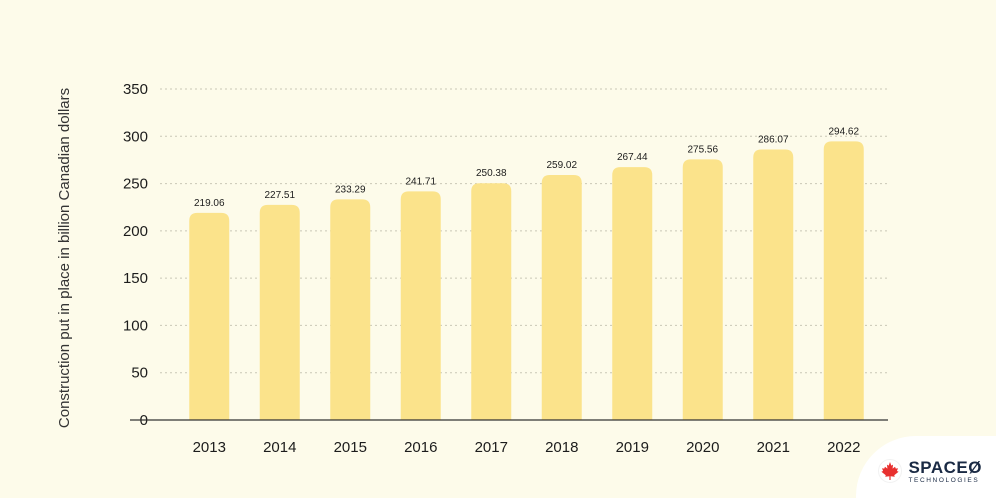  Describe the element at coordinates (944, 480) in the screenshot. I see `logo-subtitle-text: TECHNOLOGIES` at that location.